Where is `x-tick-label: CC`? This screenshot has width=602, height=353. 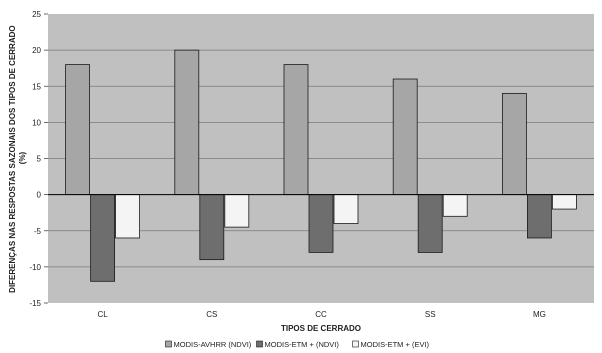
x-tick-label: CC is located at coordinates (321, 314).